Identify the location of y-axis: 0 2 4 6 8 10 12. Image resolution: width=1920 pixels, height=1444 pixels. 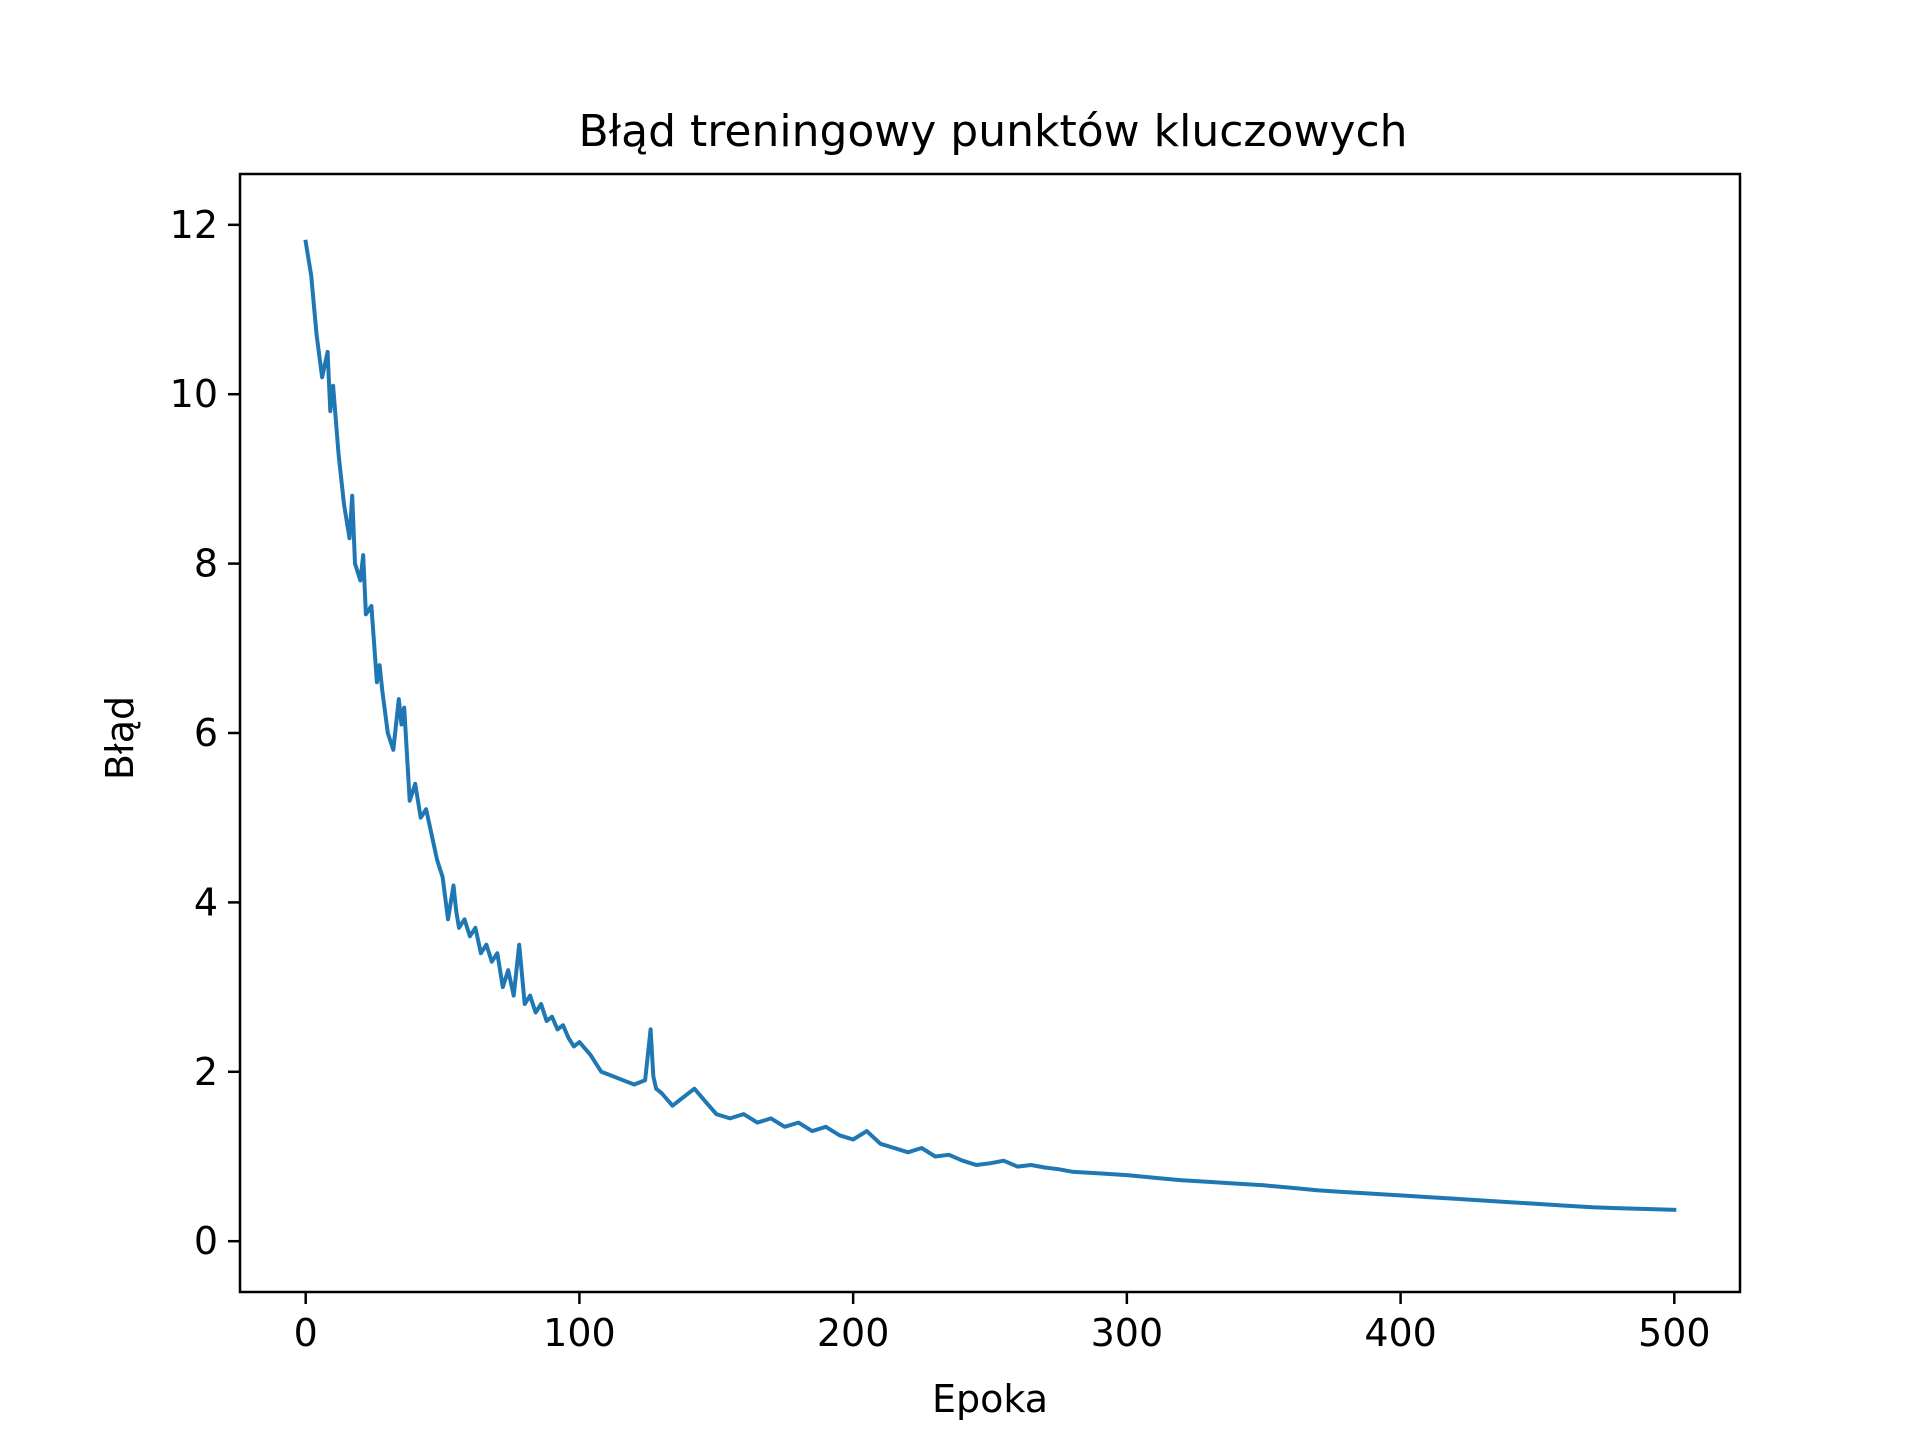
(205, 733).